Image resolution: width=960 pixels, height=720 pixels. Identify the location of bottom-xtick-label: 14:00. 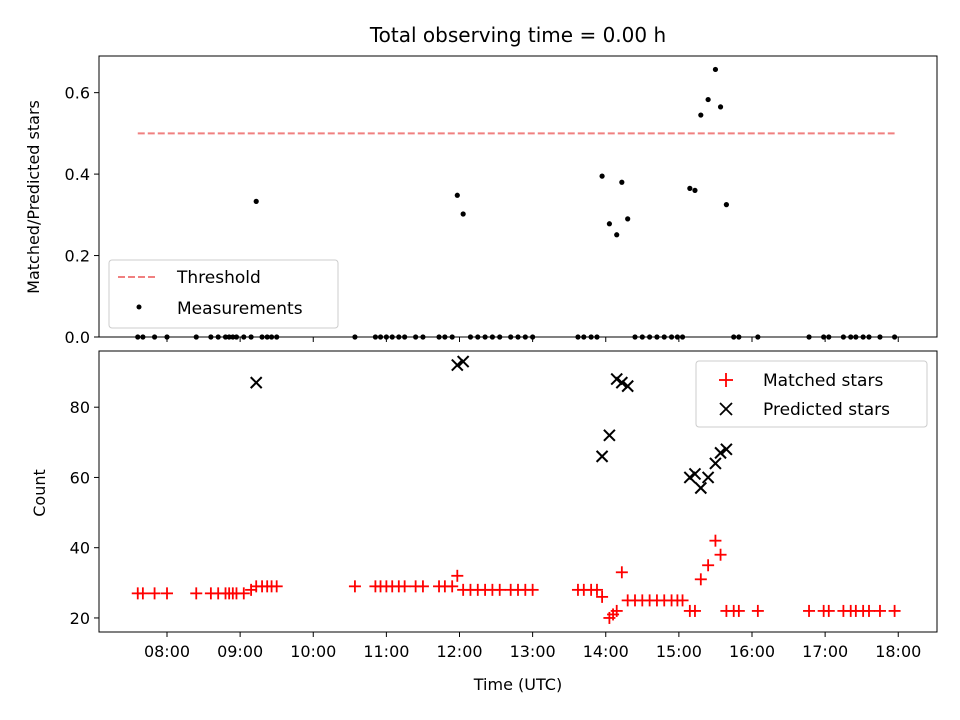
(606, 651).